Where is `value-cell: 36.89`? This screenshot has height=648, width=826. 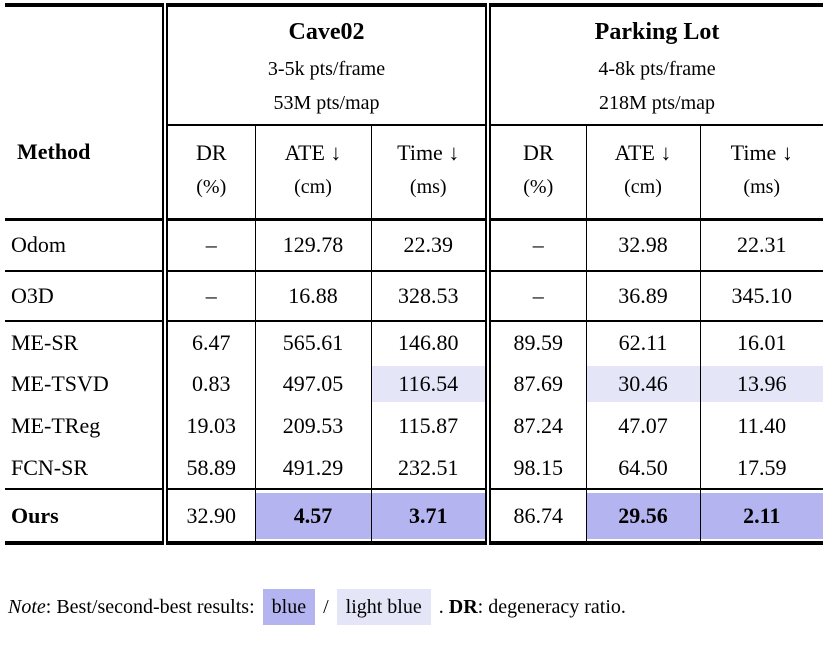 value-cell: 36.89 is located at coordinates (642, 296).